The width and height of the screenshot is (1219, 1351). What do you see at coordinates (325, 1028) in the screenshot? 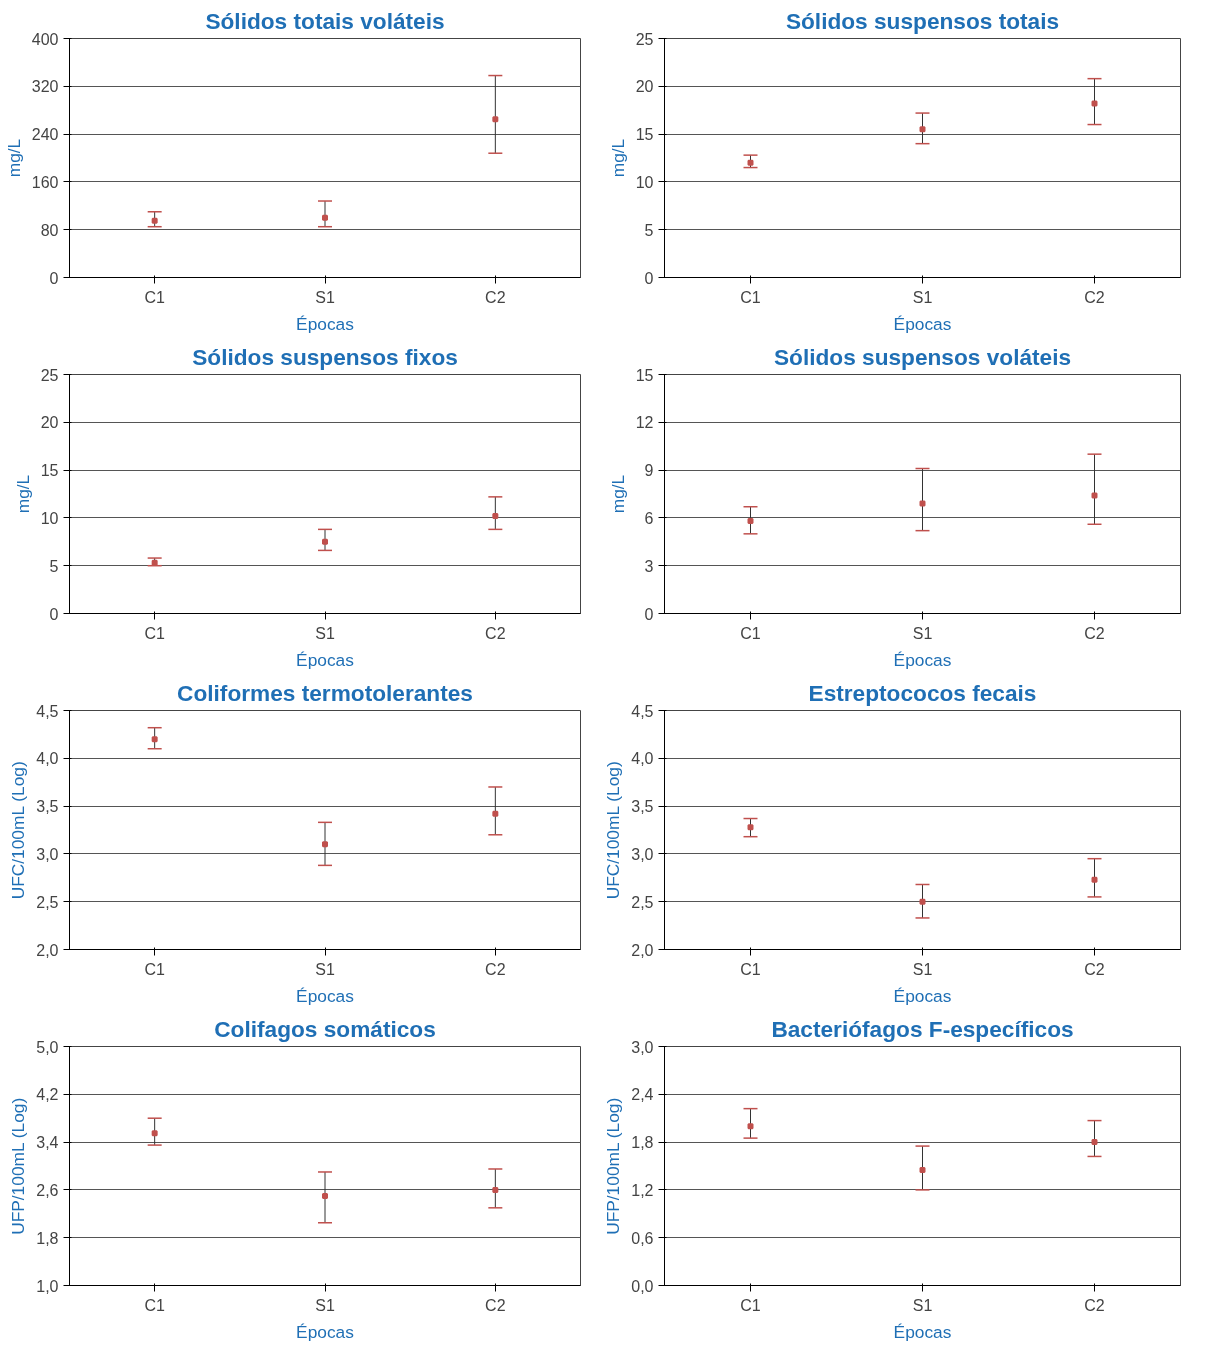
I see `chart-title: Colifagos somáticos` at bounding box center [325, 1028].